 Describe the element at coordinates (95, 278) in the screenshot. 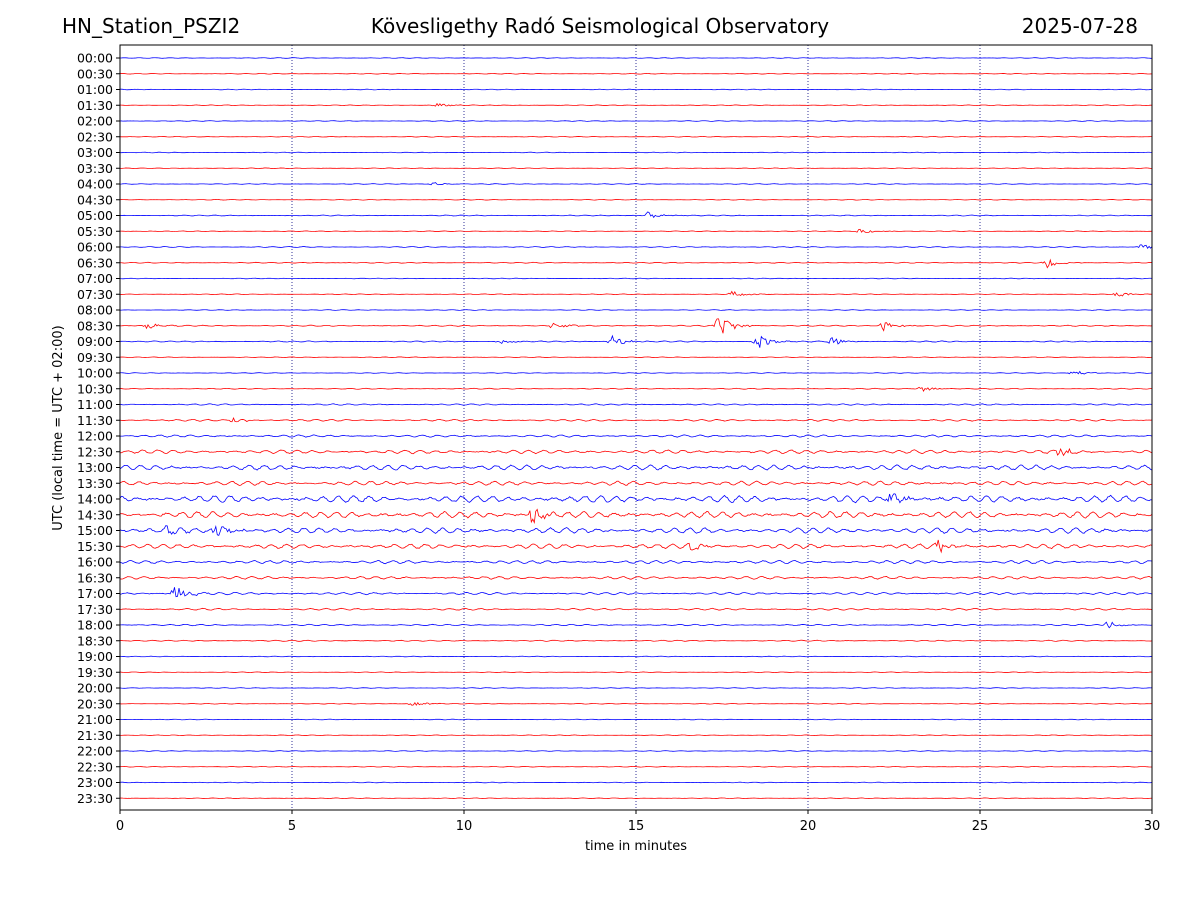

I see `y-tick-label: 07:00` at that location.